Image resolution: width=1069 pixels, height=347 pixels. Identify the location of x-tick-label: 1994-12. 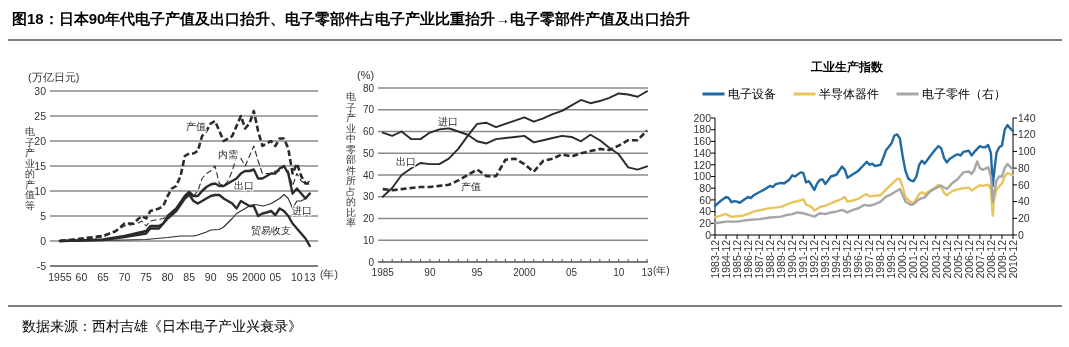
(836, 259).